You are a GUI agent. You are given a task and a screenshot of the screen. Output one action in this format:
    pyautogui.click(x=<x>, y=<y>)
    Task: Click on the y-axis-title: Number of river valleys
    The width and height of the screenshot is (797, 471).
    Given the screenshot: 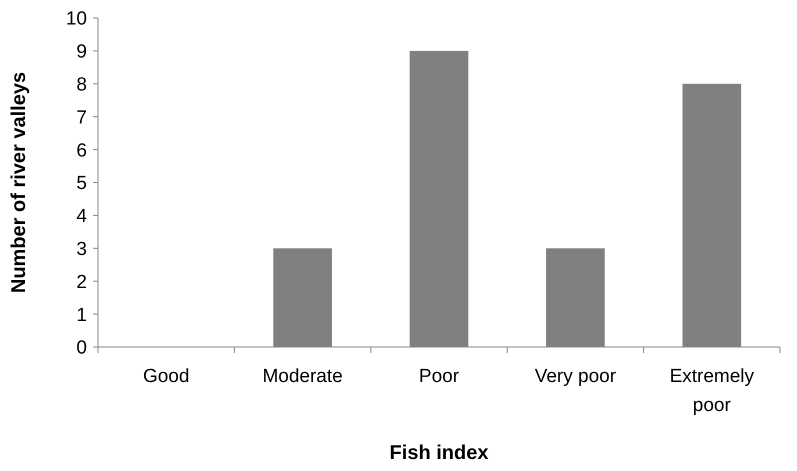 What is the action you would take?
    pyautogui.click(x=19, y=183)
    